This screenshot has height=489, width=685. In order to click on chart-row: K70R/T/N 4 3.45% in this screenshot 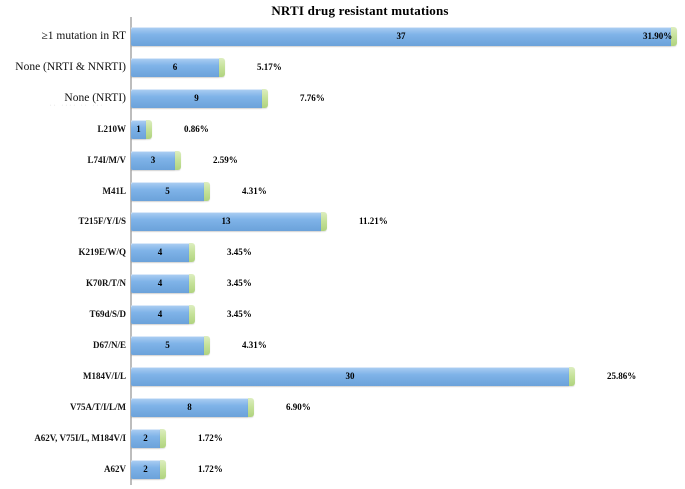, I will do `click(342, 283)`.